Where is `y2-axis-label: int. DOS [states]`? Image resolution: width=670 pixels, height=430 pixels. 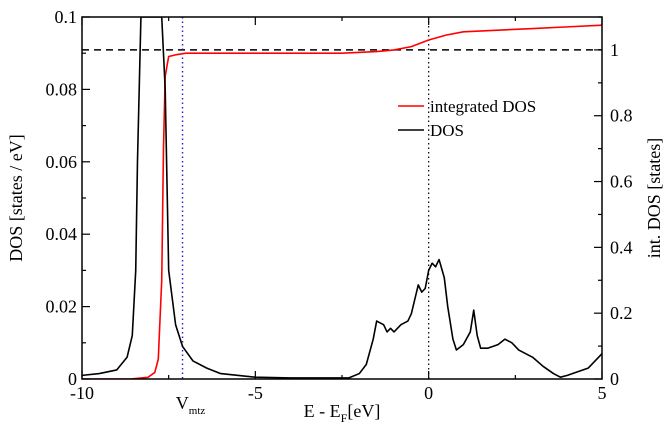
y2-axis-label: int. DOS [states] is located at coordinates (654, 198).